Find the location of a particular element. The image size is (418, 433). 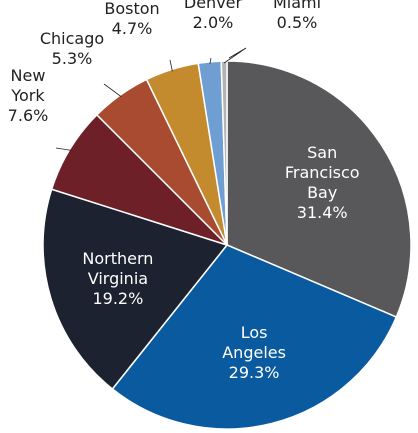

slice-name-line: Virginia is located at coordinates (118, 278).